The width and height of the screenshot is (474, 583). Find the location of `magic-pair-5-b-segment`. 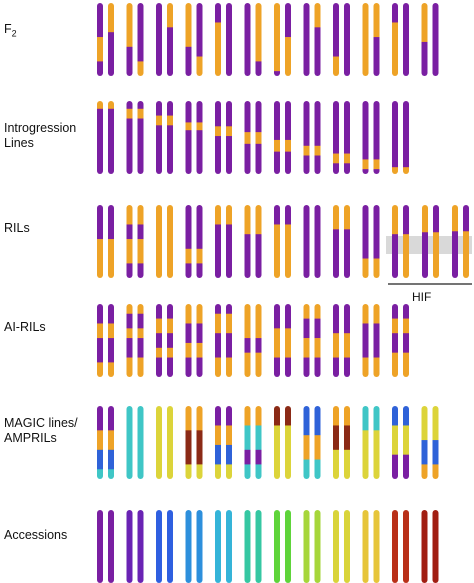

magic-pair-5-b-segment is located at coordinates (258, 471).